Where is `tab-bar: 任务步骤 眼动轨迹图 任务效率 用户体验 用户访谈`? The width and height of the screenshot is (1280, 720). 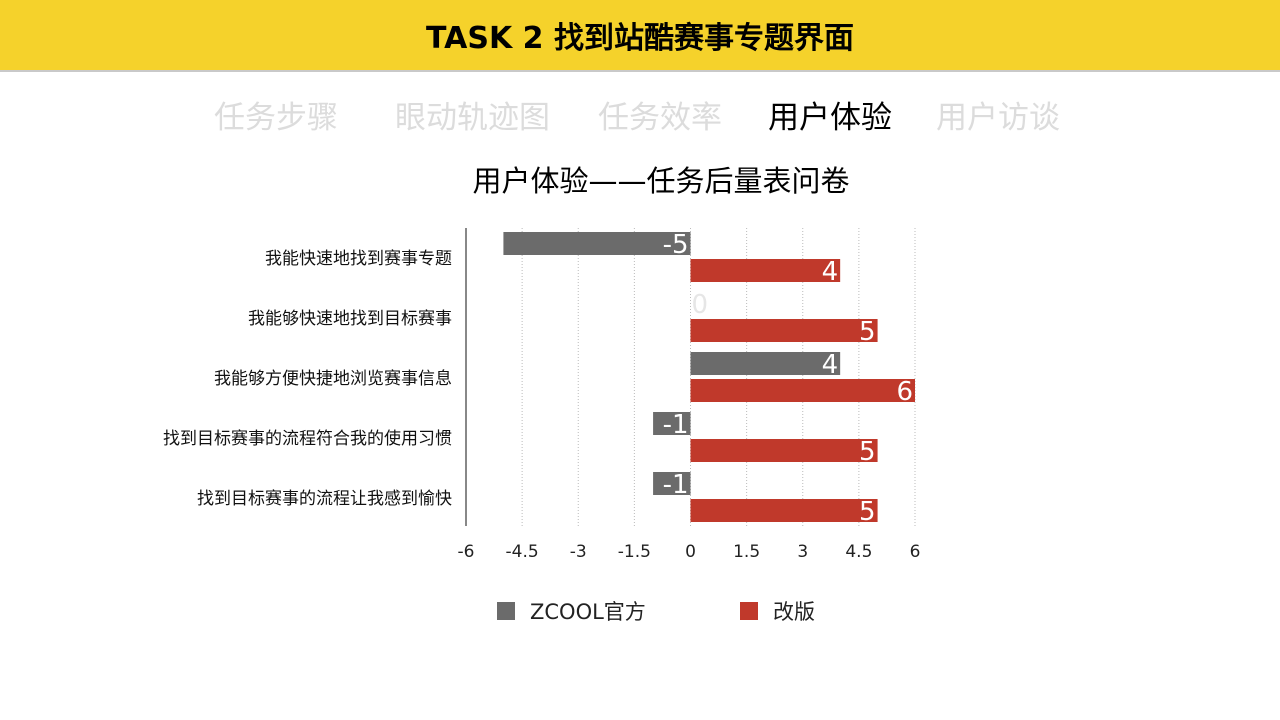 tab-bar: 任务步骤 眼动轨迹图 任务效率 用户体验 用户访谈 is located at coordinates (640, 115).